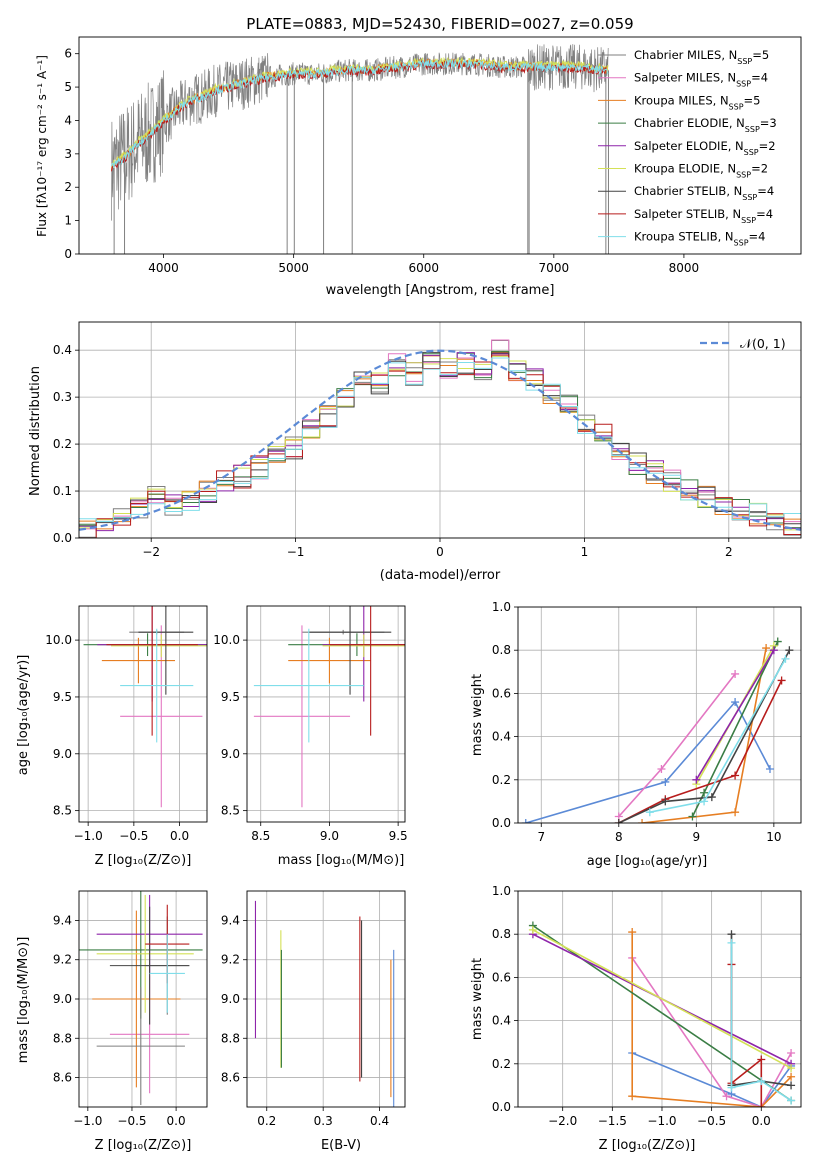 This screenshot has height=1170, width=819. Describe the element at coordinates (266, 1121) in the screenshot. I see `massebv-xtick-label: 0.2` at that location.